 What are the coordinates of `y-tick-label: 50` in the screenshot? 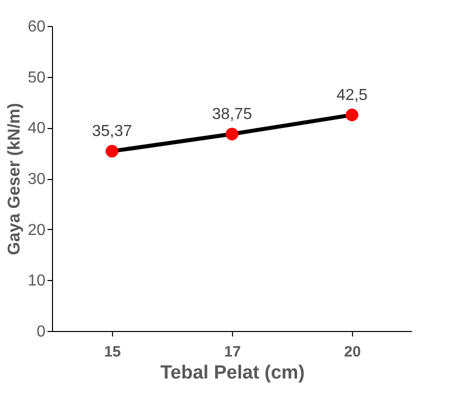 It's located at (37, 77).